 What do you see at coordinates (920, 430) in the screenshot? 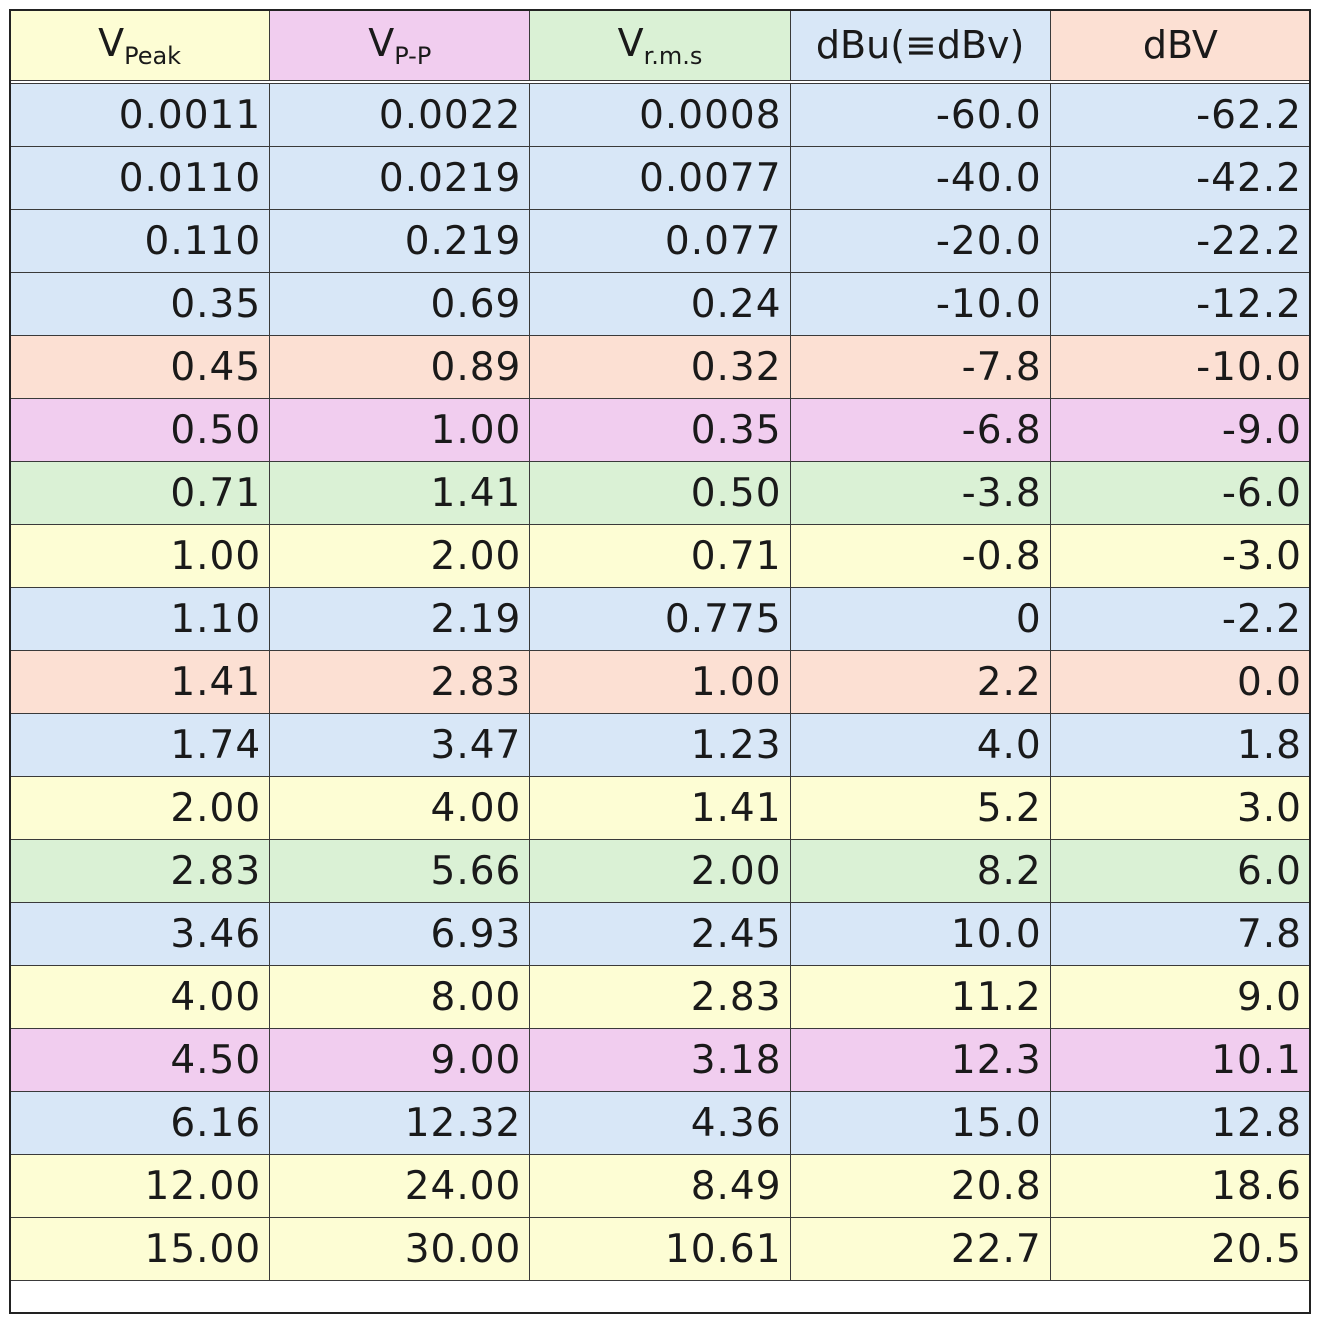
I see `table-cell-dbu: -6.8` at bounding box center [920, 430].